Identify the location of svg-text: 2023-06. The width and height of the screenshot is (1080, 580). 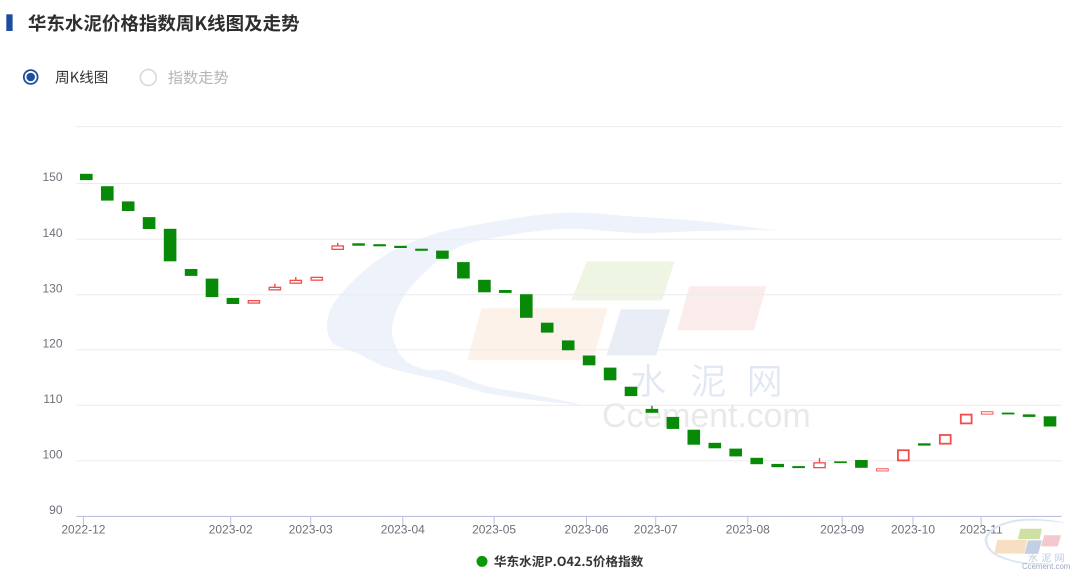
(586, 530).